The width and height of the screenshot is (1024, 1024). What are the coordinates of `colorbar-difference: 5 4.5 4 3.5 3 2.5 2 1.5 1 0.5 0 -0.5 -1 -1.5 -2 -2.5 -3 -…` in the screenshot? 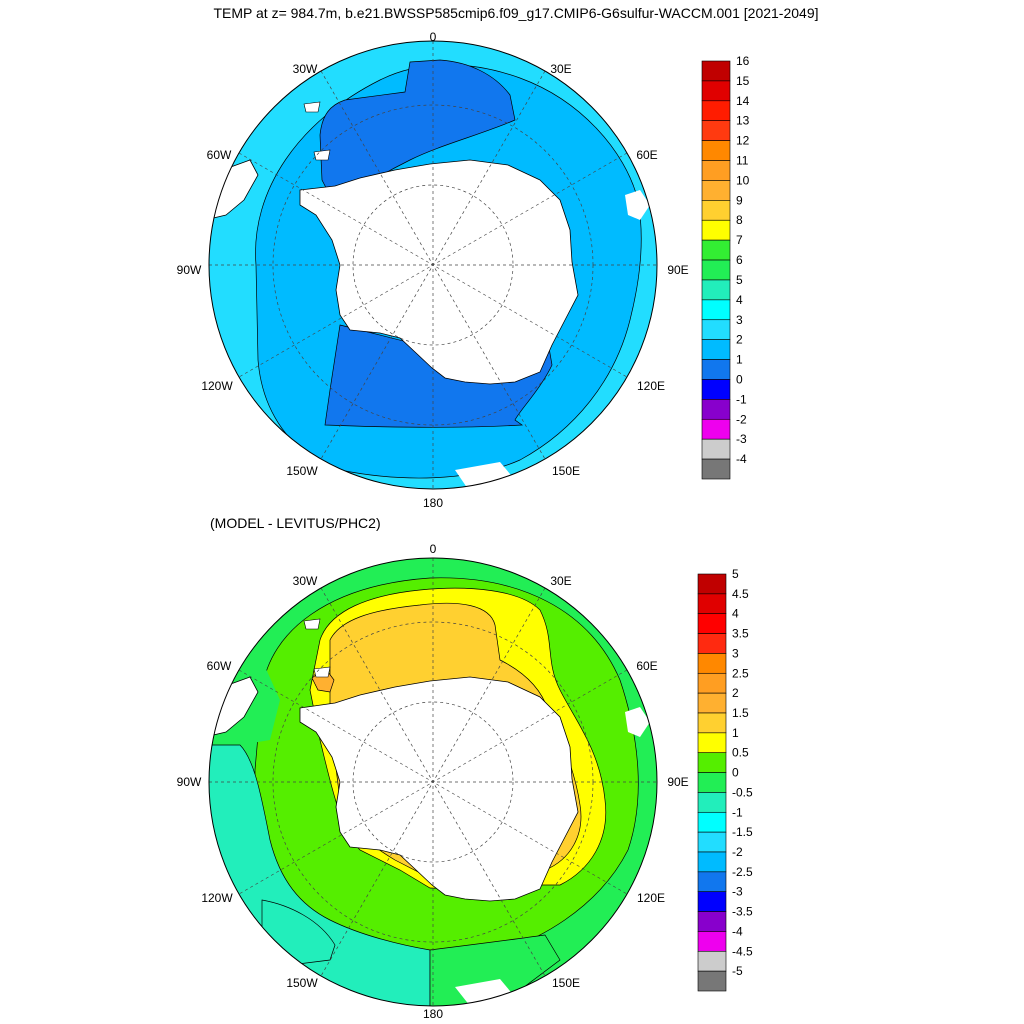 It's located at (725, 779).